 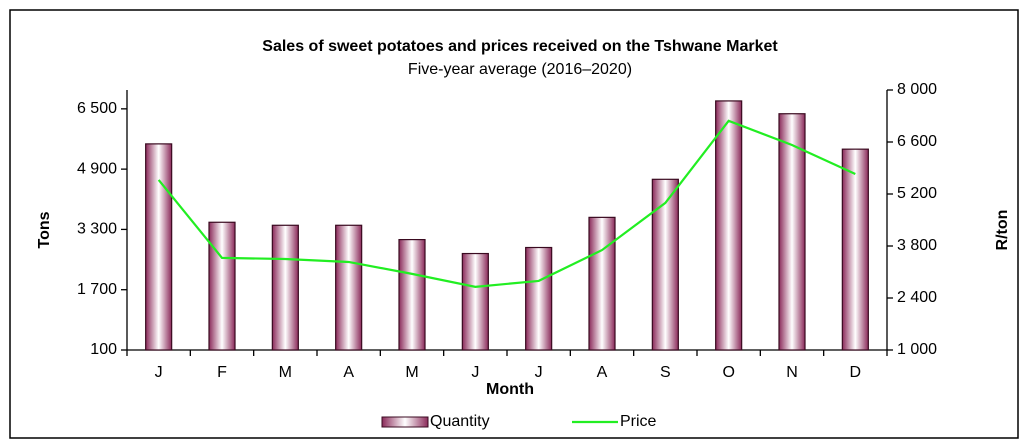 What do you see at coordinates (917, 297) in the screenshot?
I see `y2-tick-label: 2 400` at bounding box center [917, 297].